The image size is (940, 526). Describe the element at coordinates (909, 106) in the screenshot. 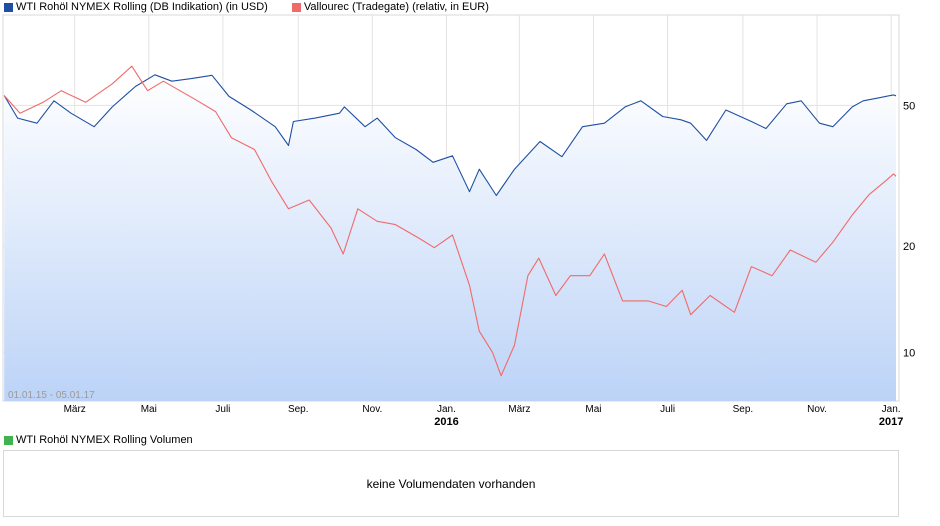

I see `y-tick-label: 50` at that location.